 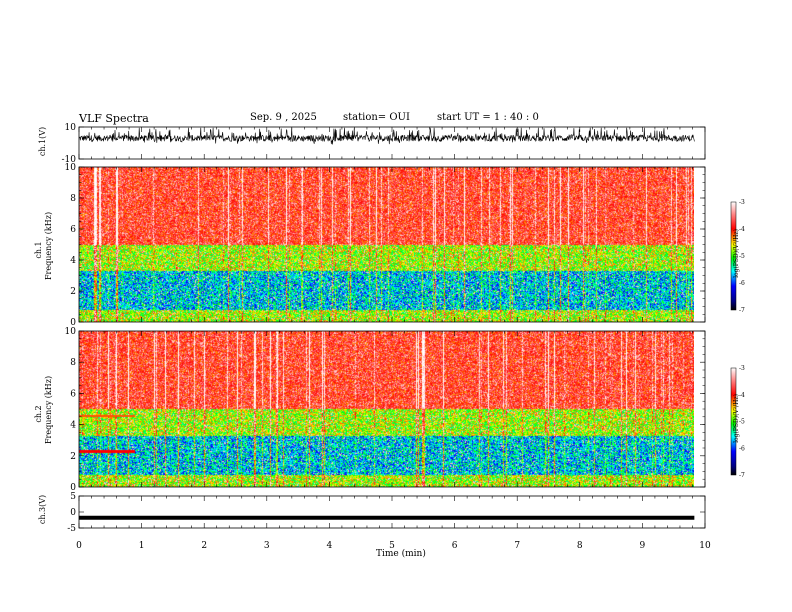 What do you see at coordinates (580, 546) in the screenshot?
I see `x-tick-label: 8` at bounding box center [580, 546].